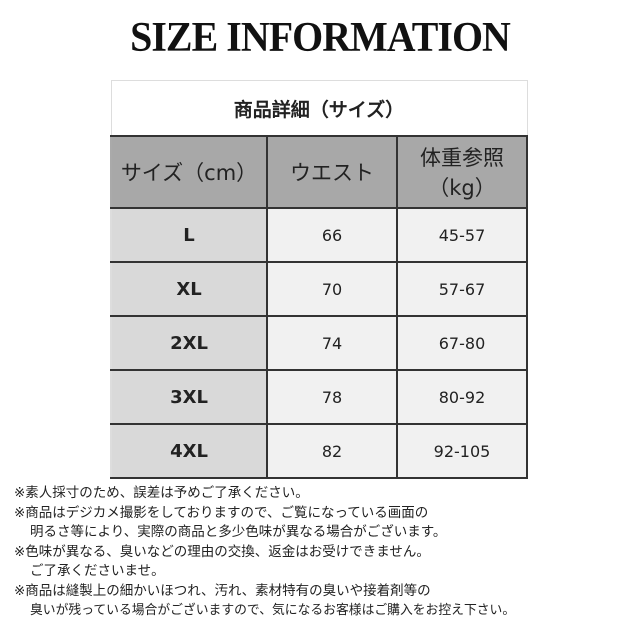 This screenshot has width=640, height=640. I want to click on weight-cell: 80-92, so click(462, 397).